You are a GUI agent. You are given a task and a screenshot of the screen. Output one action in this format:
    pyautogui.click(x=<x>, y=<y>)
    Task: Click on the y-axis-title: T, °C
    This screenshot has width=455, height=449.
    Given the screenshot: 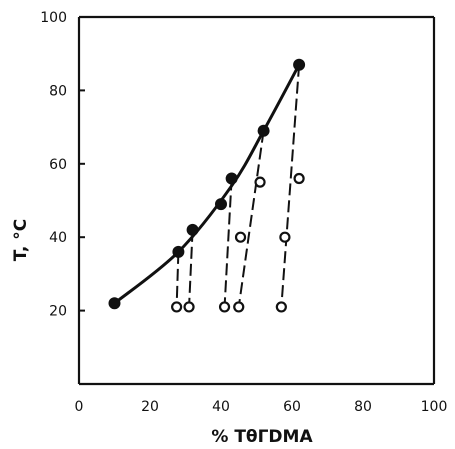 What is the action you would take?
    pyautogui.click(x=21, y=240)
    